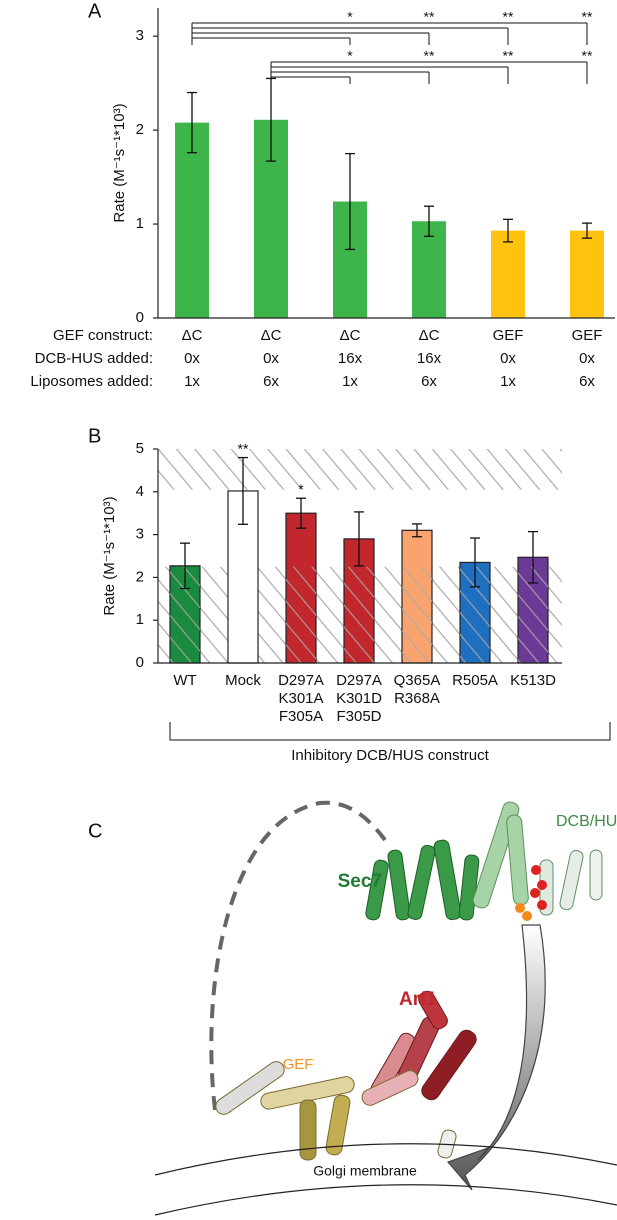 The image size is (617, 1220). I want to click on dcb-hus-domain, so click(537, 858).